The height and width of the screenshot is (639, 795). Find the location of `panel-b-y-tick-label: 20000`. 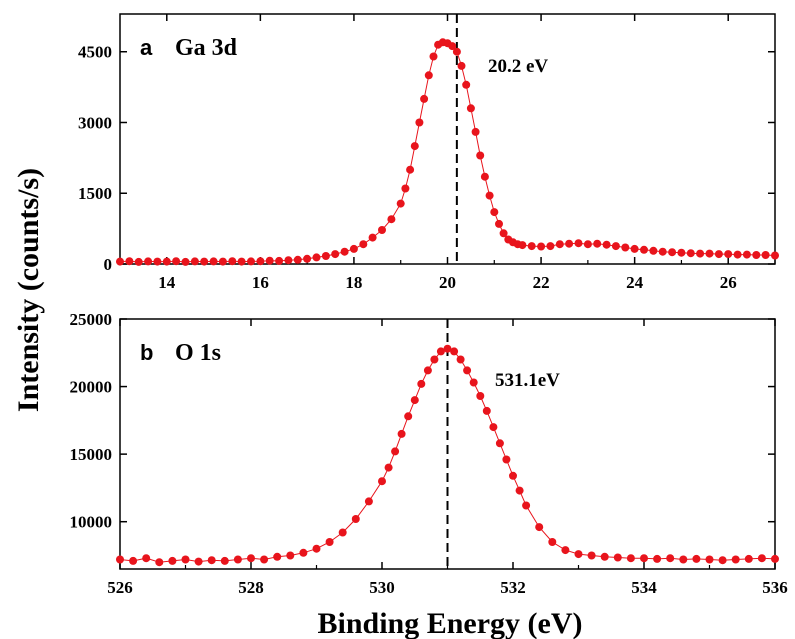

panel-b-y-tick-label: 20000 is located at coordinates (91, 387).